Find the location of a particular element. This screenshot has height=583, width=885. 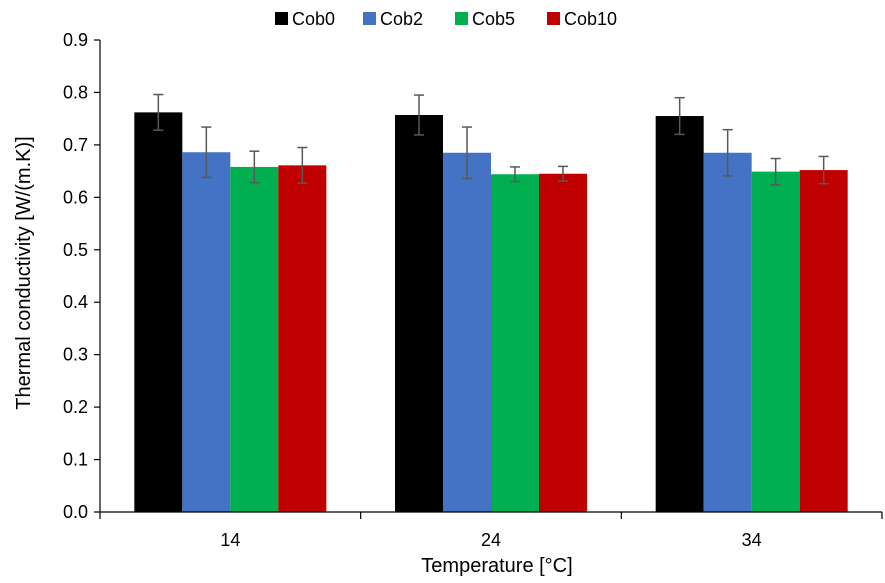

legend: Cob0 Cob2 Cob5 Cob10 is located at coordinates (446, 19).